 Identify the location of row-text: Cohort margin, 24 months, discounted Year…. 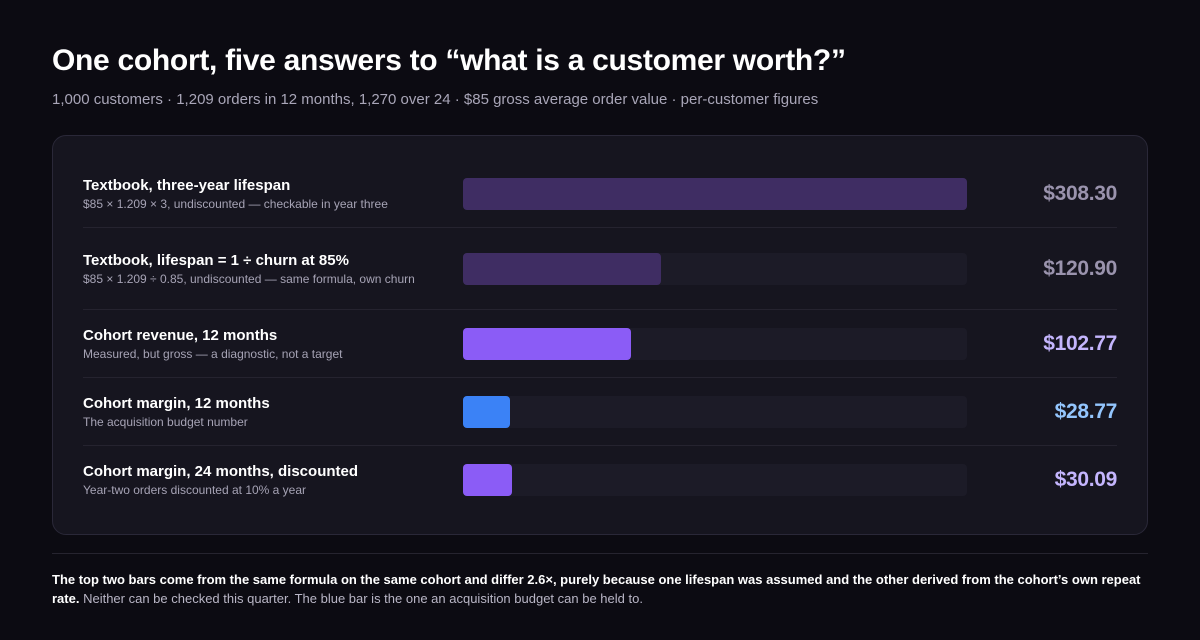
(258, 480).